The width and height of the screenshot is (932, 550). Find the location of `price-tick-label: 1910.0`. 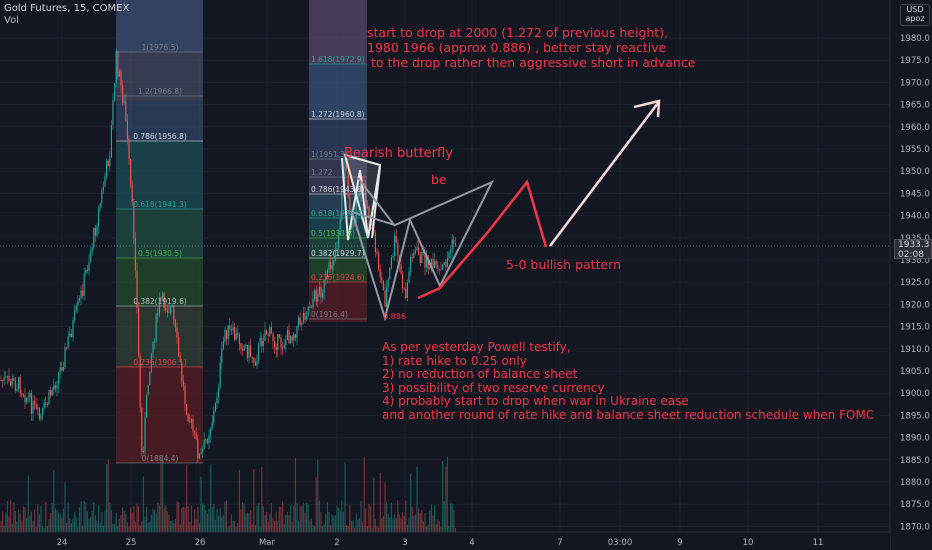

price-tick-label: 1910.0 is located at coordinates (915, 350).